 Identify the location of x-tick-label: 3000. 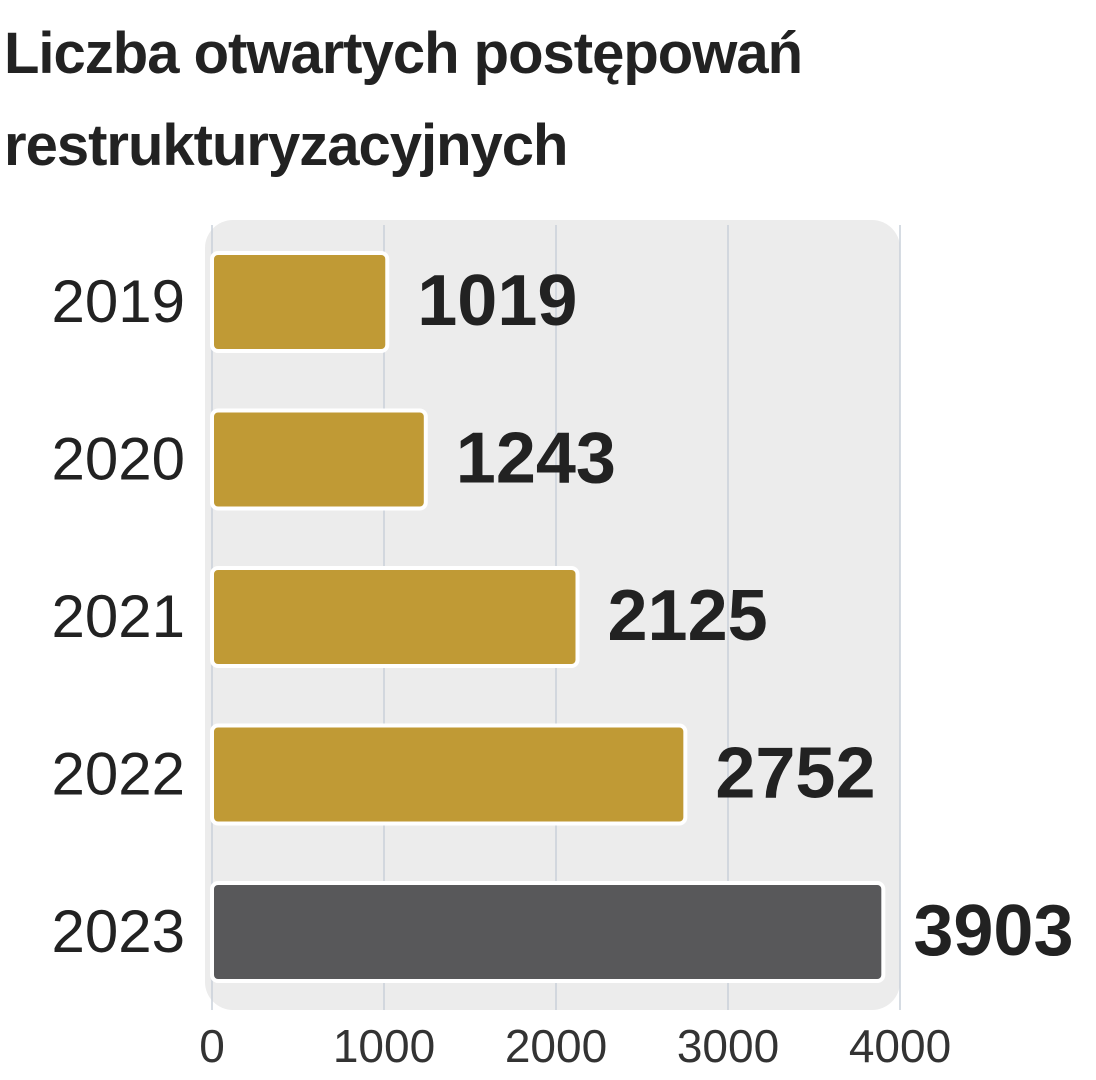
(728, 1046).